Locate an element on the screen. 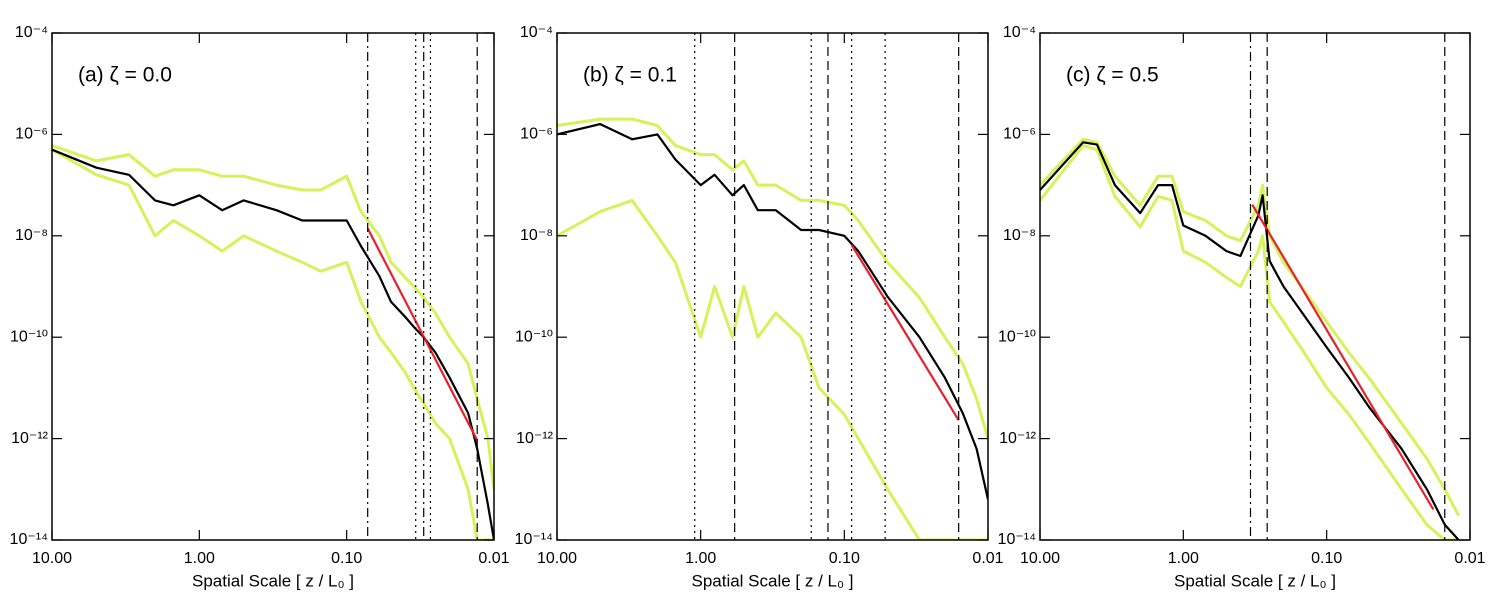  panel-annotation: (b) ζ = 0.1 is located at coordinates (630, 75).